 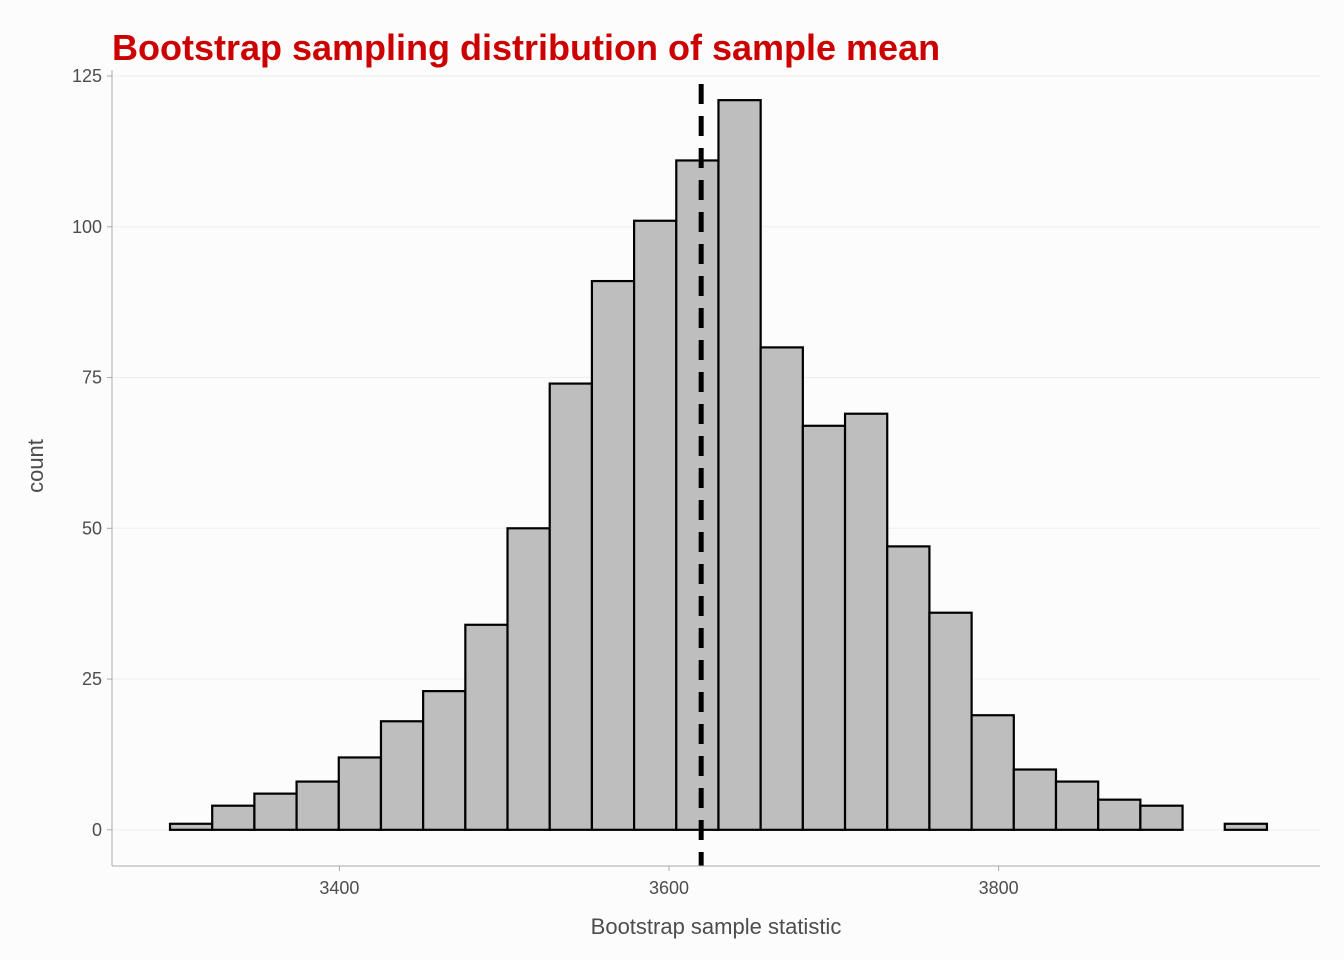 What do you see at coordinates (92, 679) in the screenshot?
I see `y-tick-label: 25` at bounding box center [92, 679].